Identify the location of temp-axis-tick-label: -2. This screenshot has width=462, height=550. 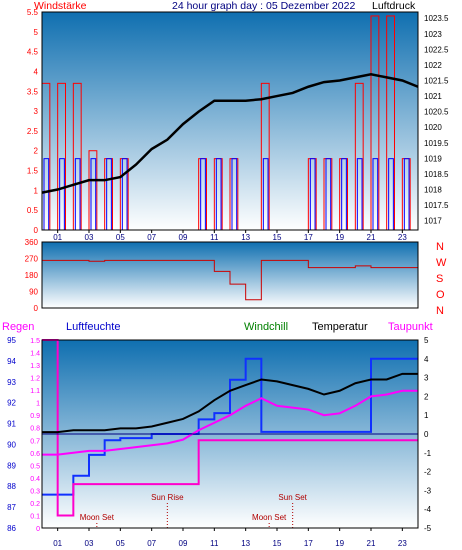
(428, 472).